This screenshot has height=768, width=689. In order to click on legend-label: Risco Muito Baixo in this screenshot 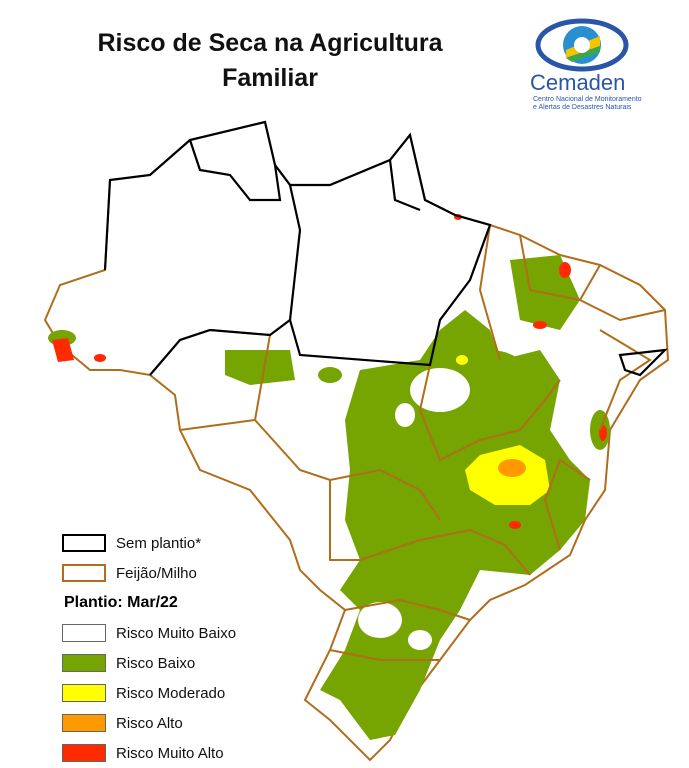, I will do `click(176, 633)`.